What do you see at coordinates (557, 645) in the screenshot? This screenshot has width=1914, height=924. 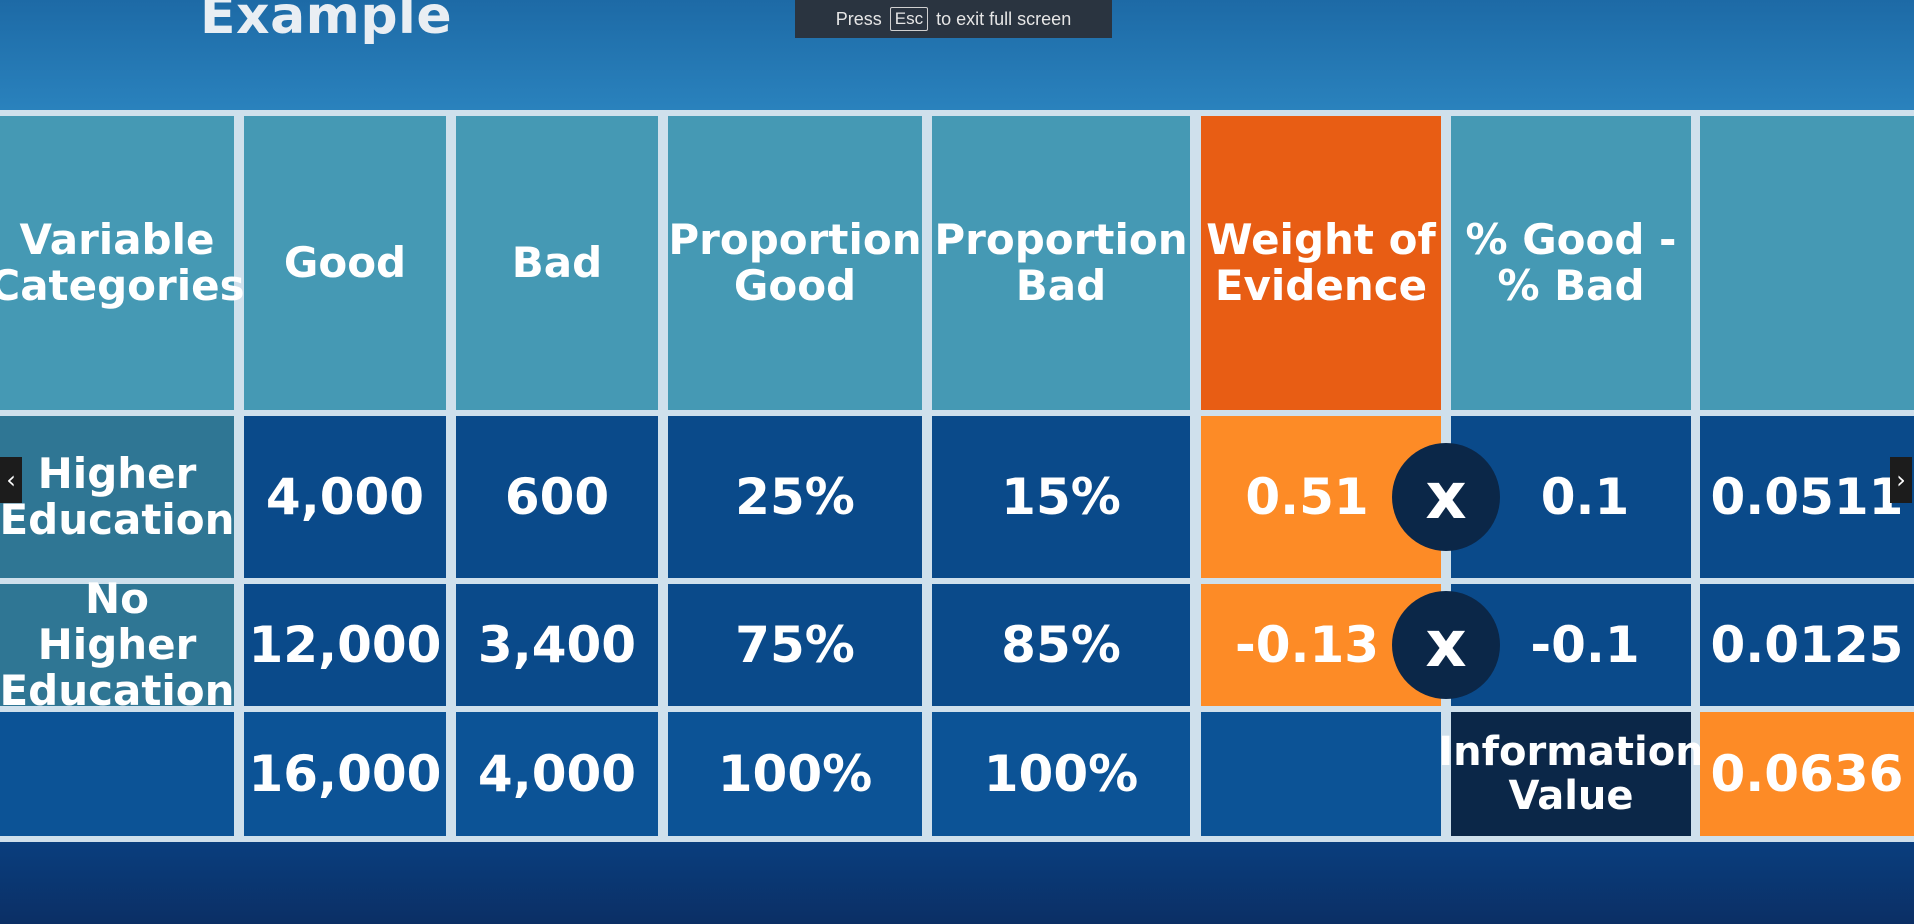 I see `cell-bad: 3,400` at bounding box center [557, 645].